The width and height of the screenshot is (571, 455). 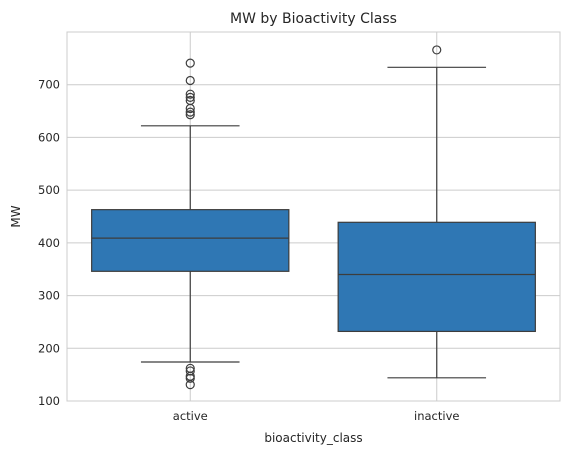 What do you see at coordinates (316, 416) in the screenshot?
I see `x-axis-ticks: active inactive` at bounding box center [316, 416].